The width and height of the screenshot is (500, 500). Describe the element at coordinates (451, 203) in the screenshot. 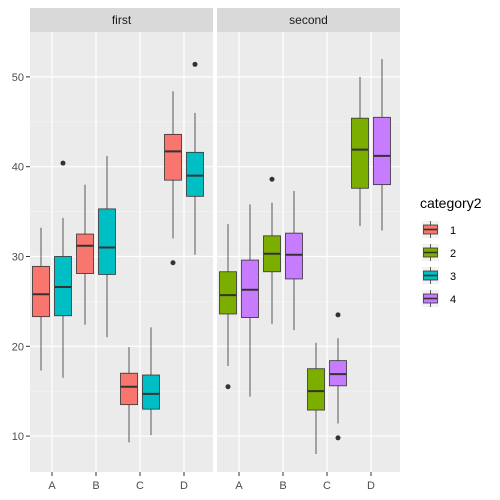

I see `legend-title: category2` at that location.